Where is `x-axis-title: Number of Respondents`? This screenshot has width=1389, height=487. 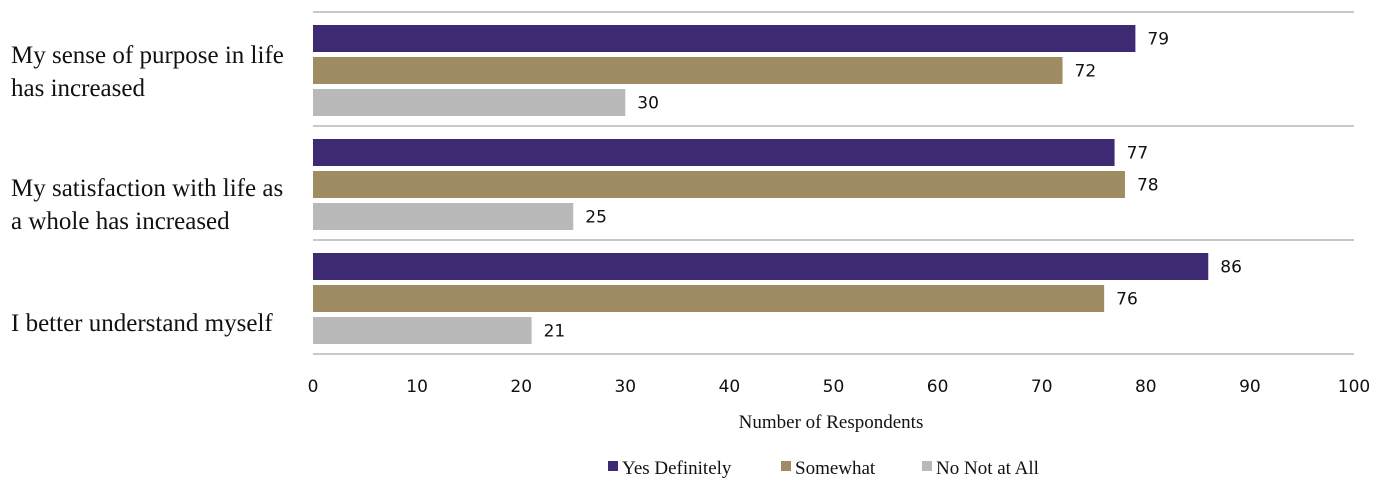
x-axis-title: Number of Respondents is located at coordinates (831, 422).